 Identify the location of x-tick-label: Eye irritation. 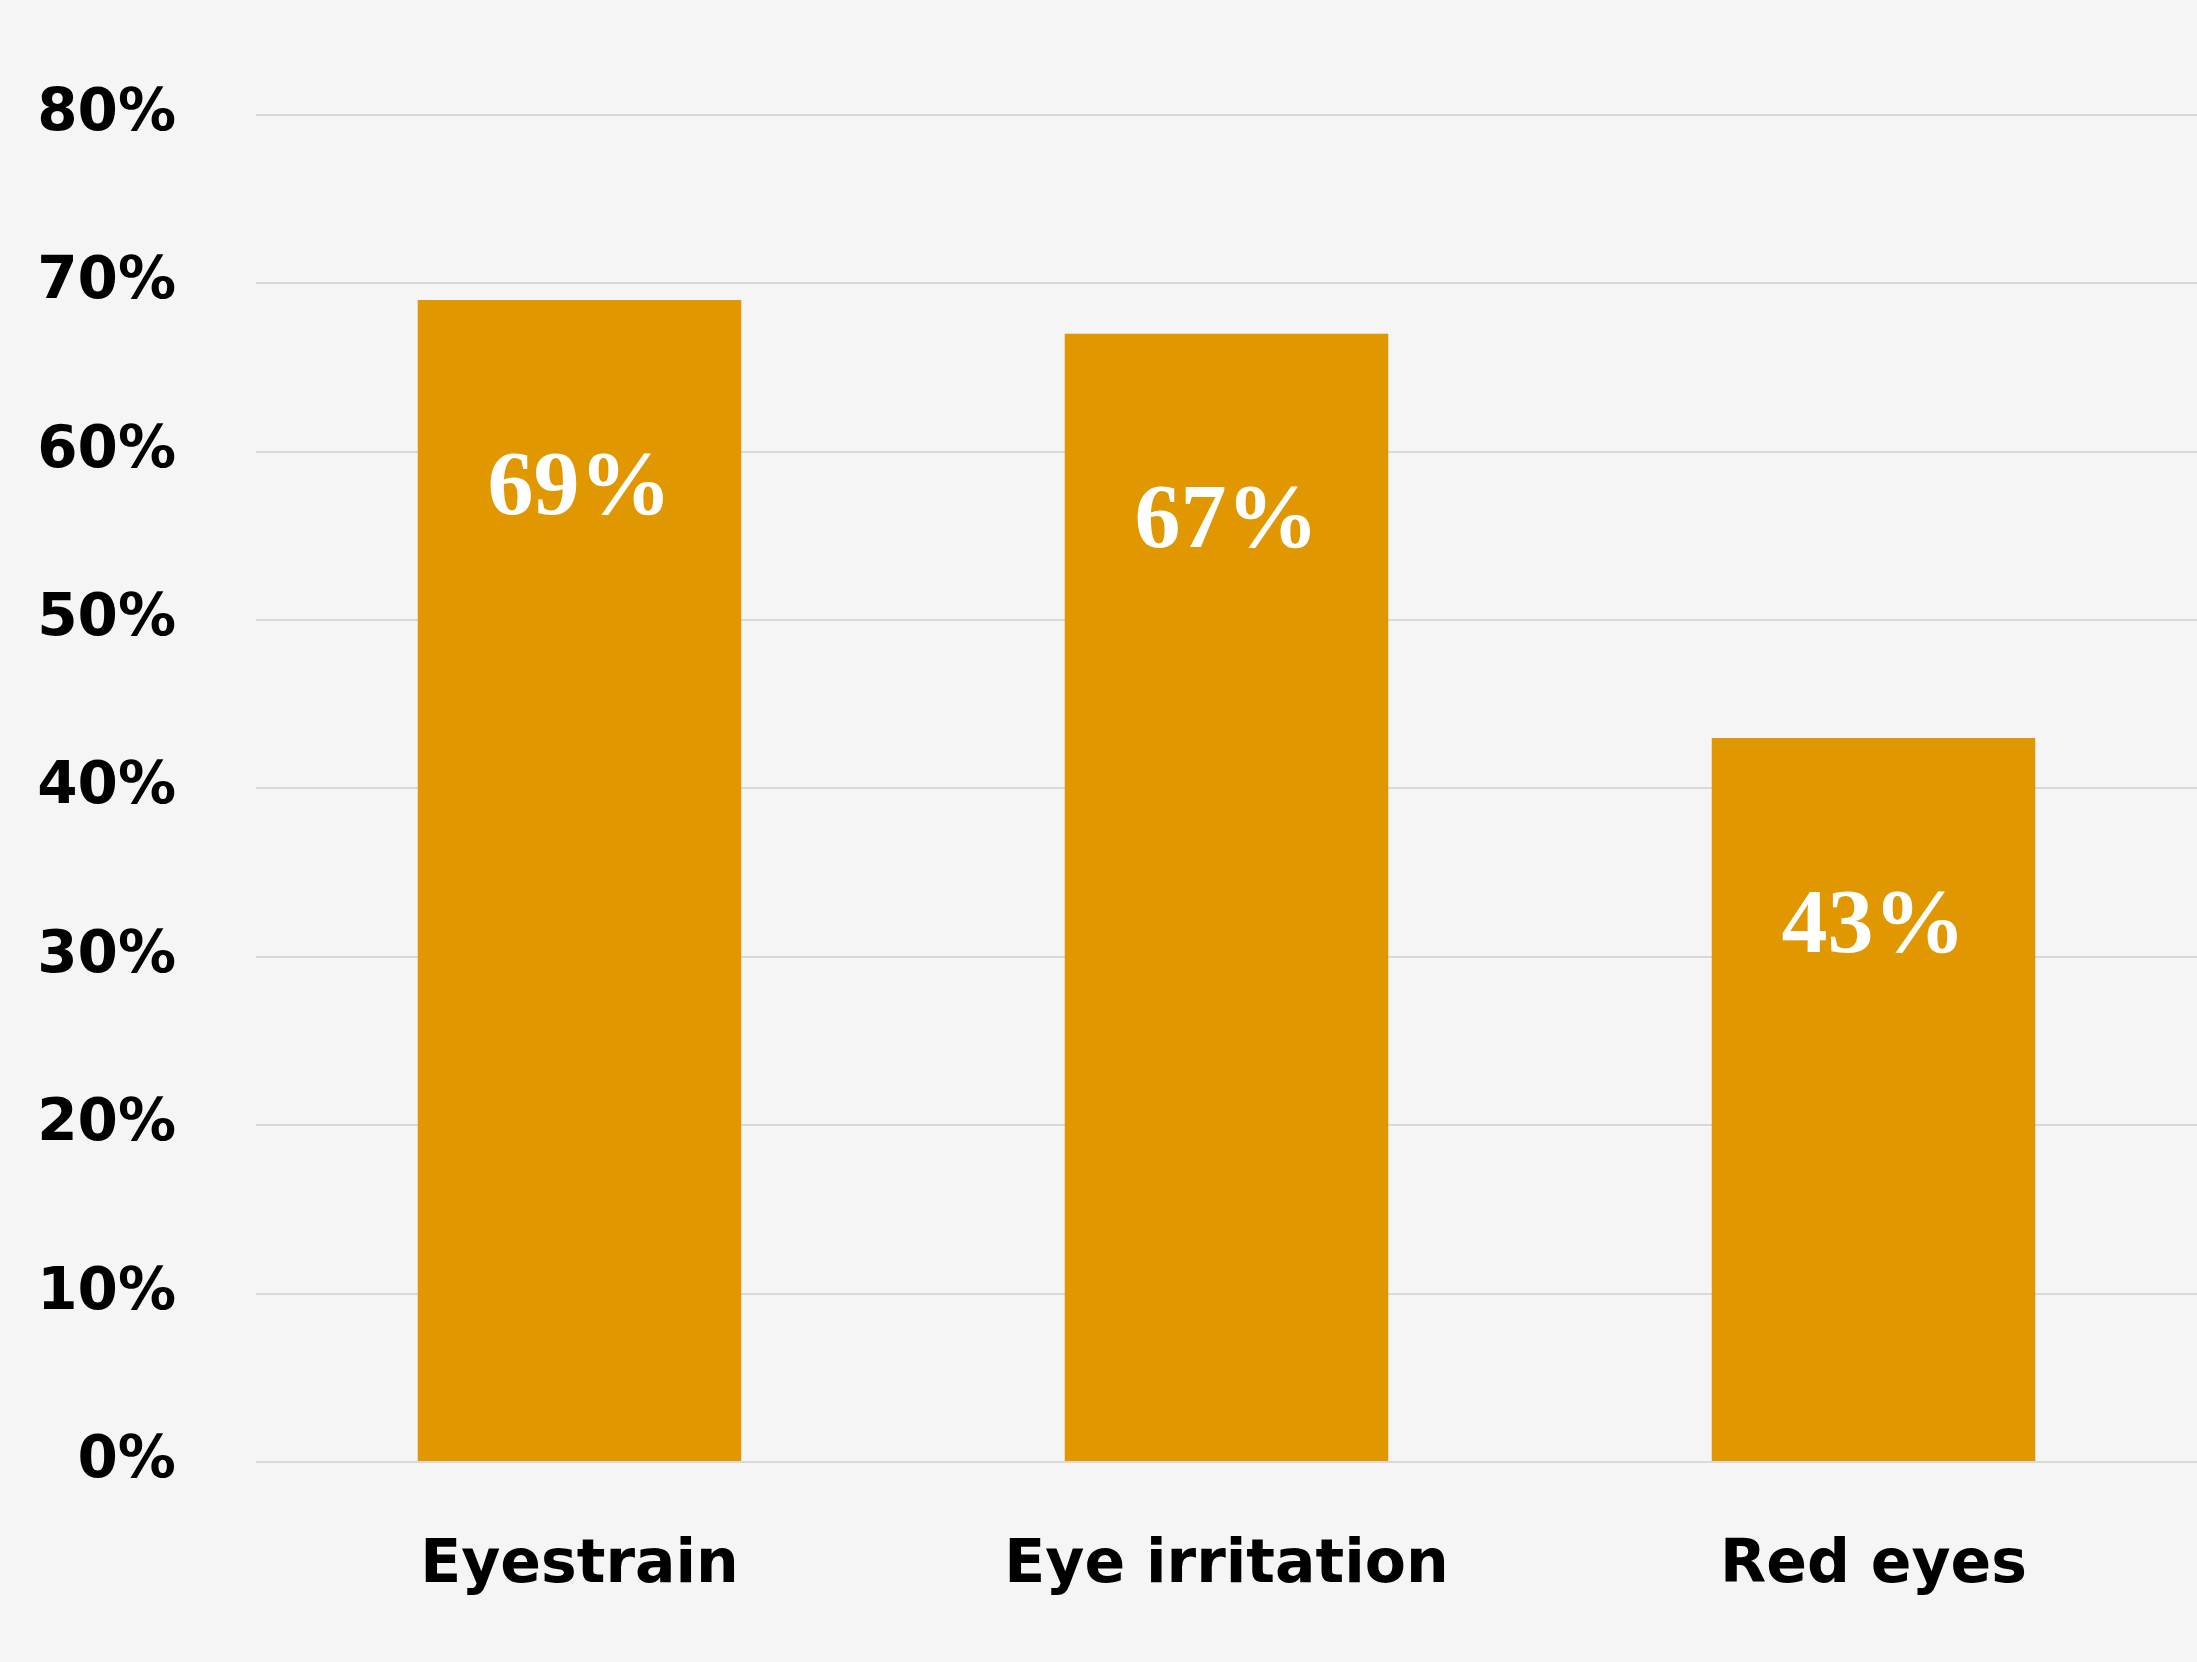
(1226, 1560).